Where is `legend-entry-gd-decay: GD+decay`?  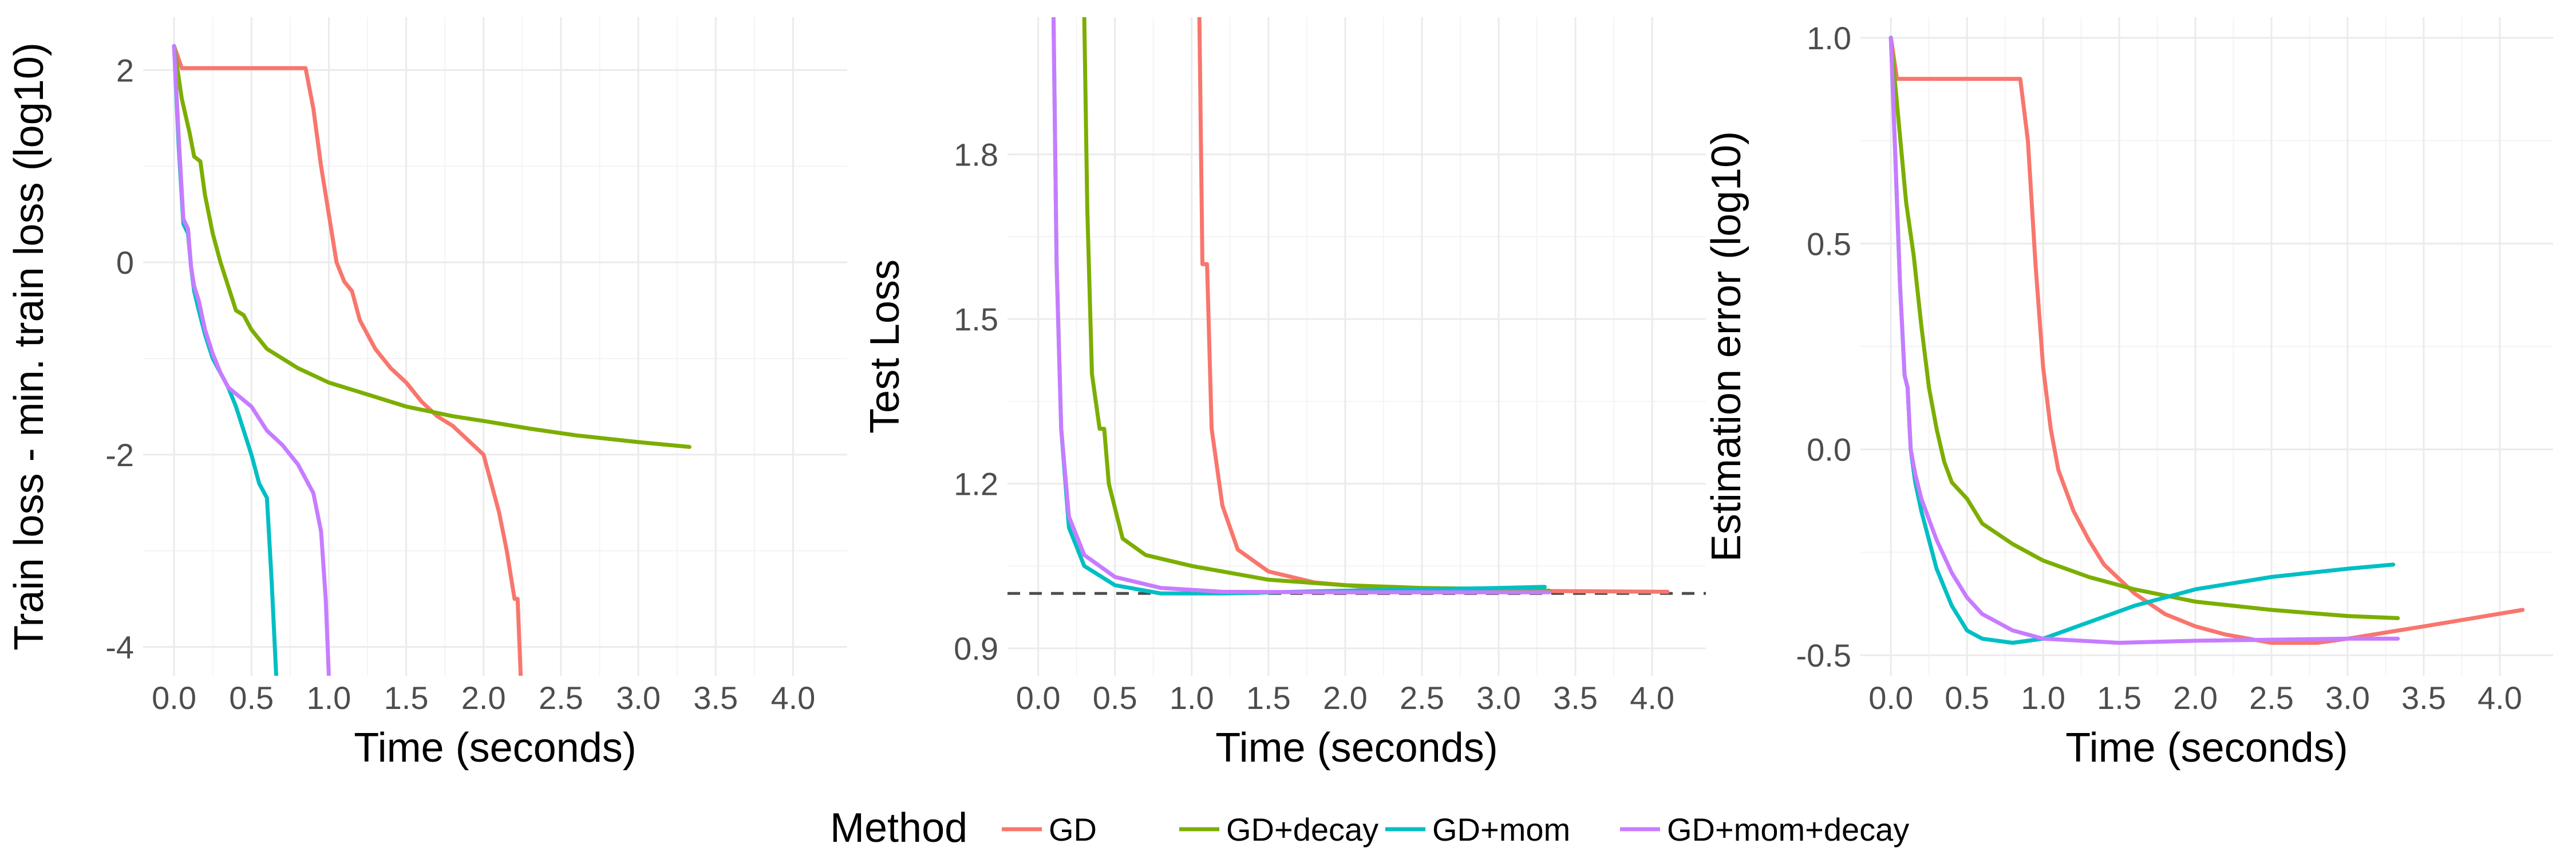
legend-entry-gd-decay: GD+decay is located at coordinates (1278, 829).